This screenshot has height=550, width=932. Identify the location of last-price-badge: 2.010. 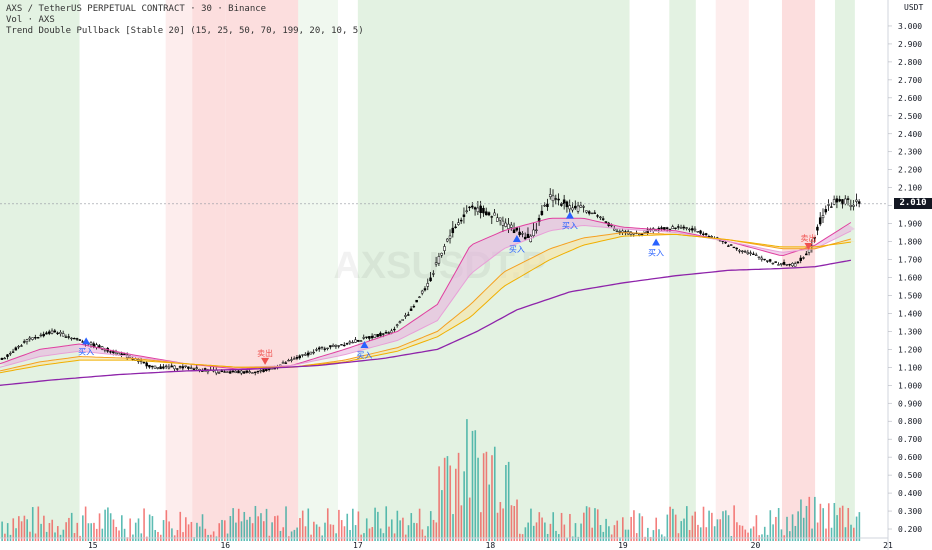
(913, 204).